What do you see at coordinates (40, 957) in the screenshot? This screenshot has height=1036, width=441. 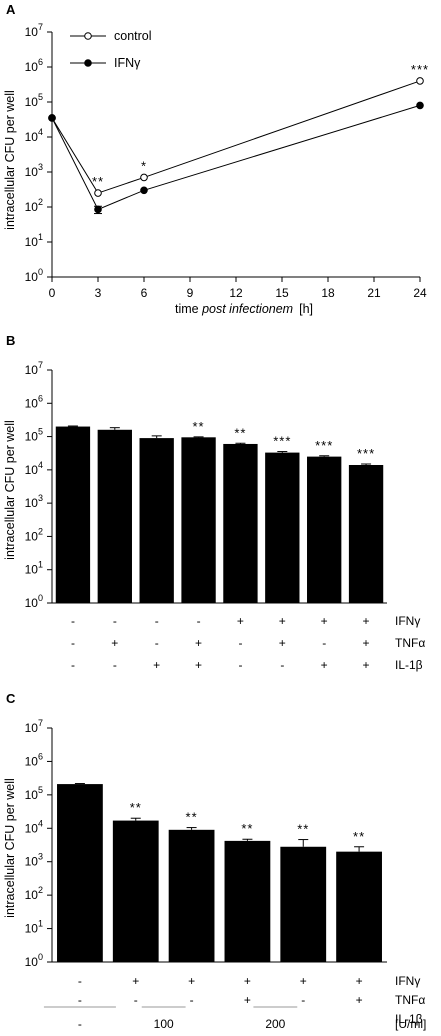 I see `tick-exponent: 0` at bounding box center [40, 957].